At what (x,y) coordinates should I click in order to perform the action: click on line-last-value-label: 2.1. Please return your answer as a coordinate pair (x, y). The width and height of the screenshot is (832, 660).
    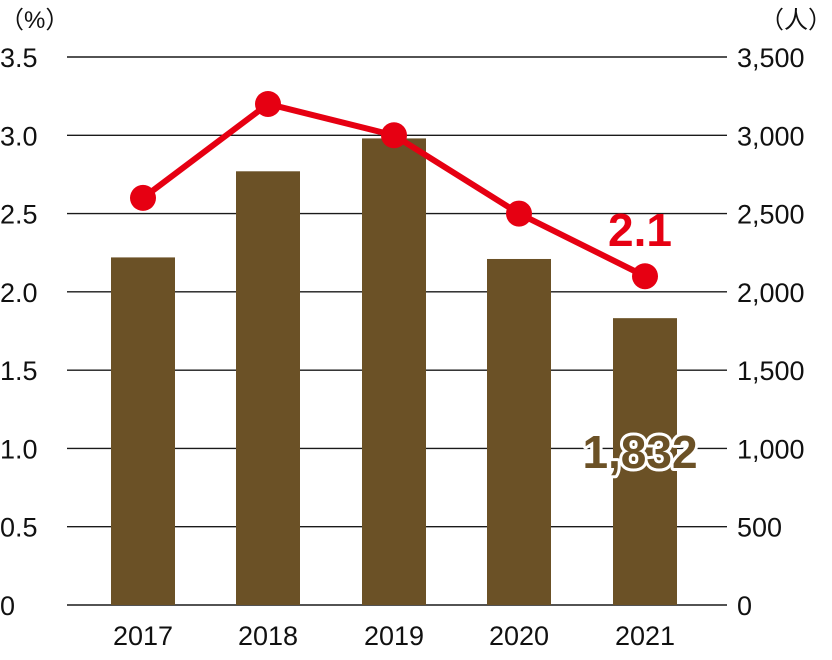
    Looking at the image, I should click on (640, 230).